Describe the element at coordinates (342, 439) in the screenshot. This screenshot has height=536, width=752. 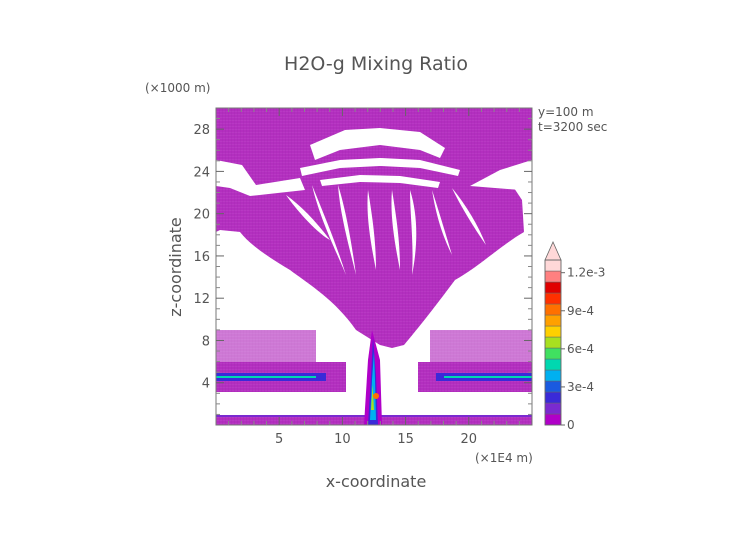
I see `x-tick-label: 10` at that location.